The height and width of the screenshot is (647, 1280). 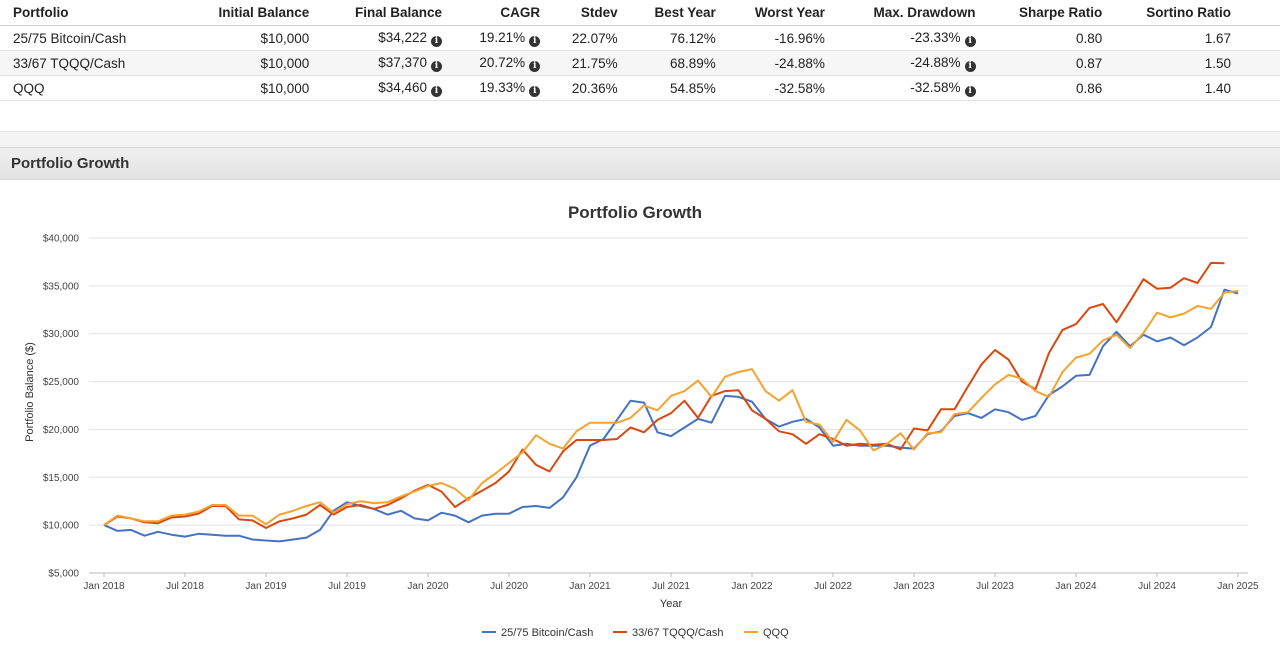 What do you see at coordinates (666, 38) in the screenshot?
I see `cell: 76.12%` at bounding box center [666, 38].